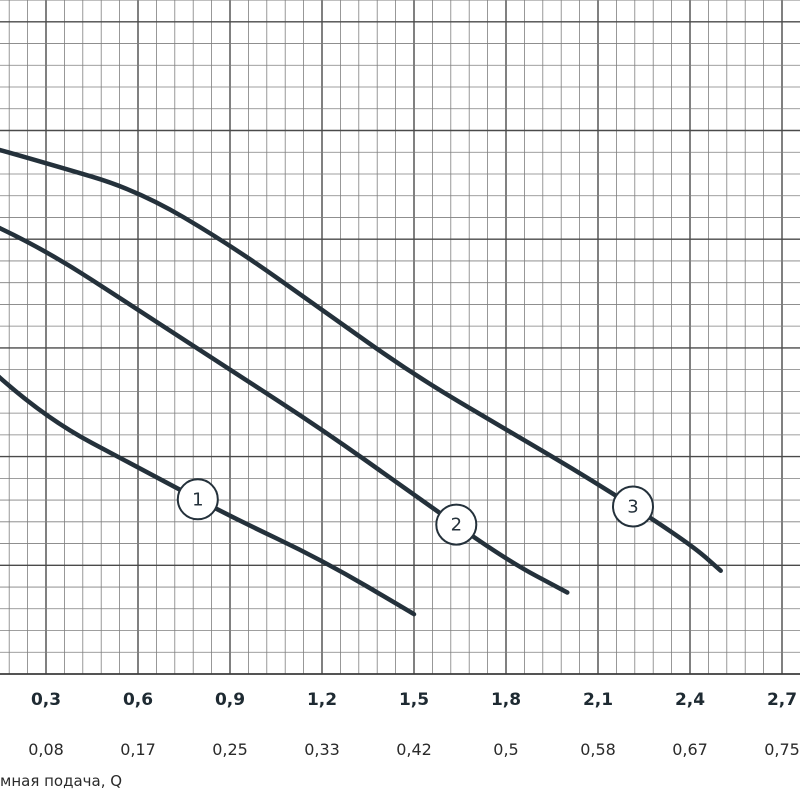 Image resolution: width=800 pixels, height=800 pixels. Describe the element at coordinates (505, 749) in the screenshot. I see `x-tick-label-secondary: 0,5` at that location.